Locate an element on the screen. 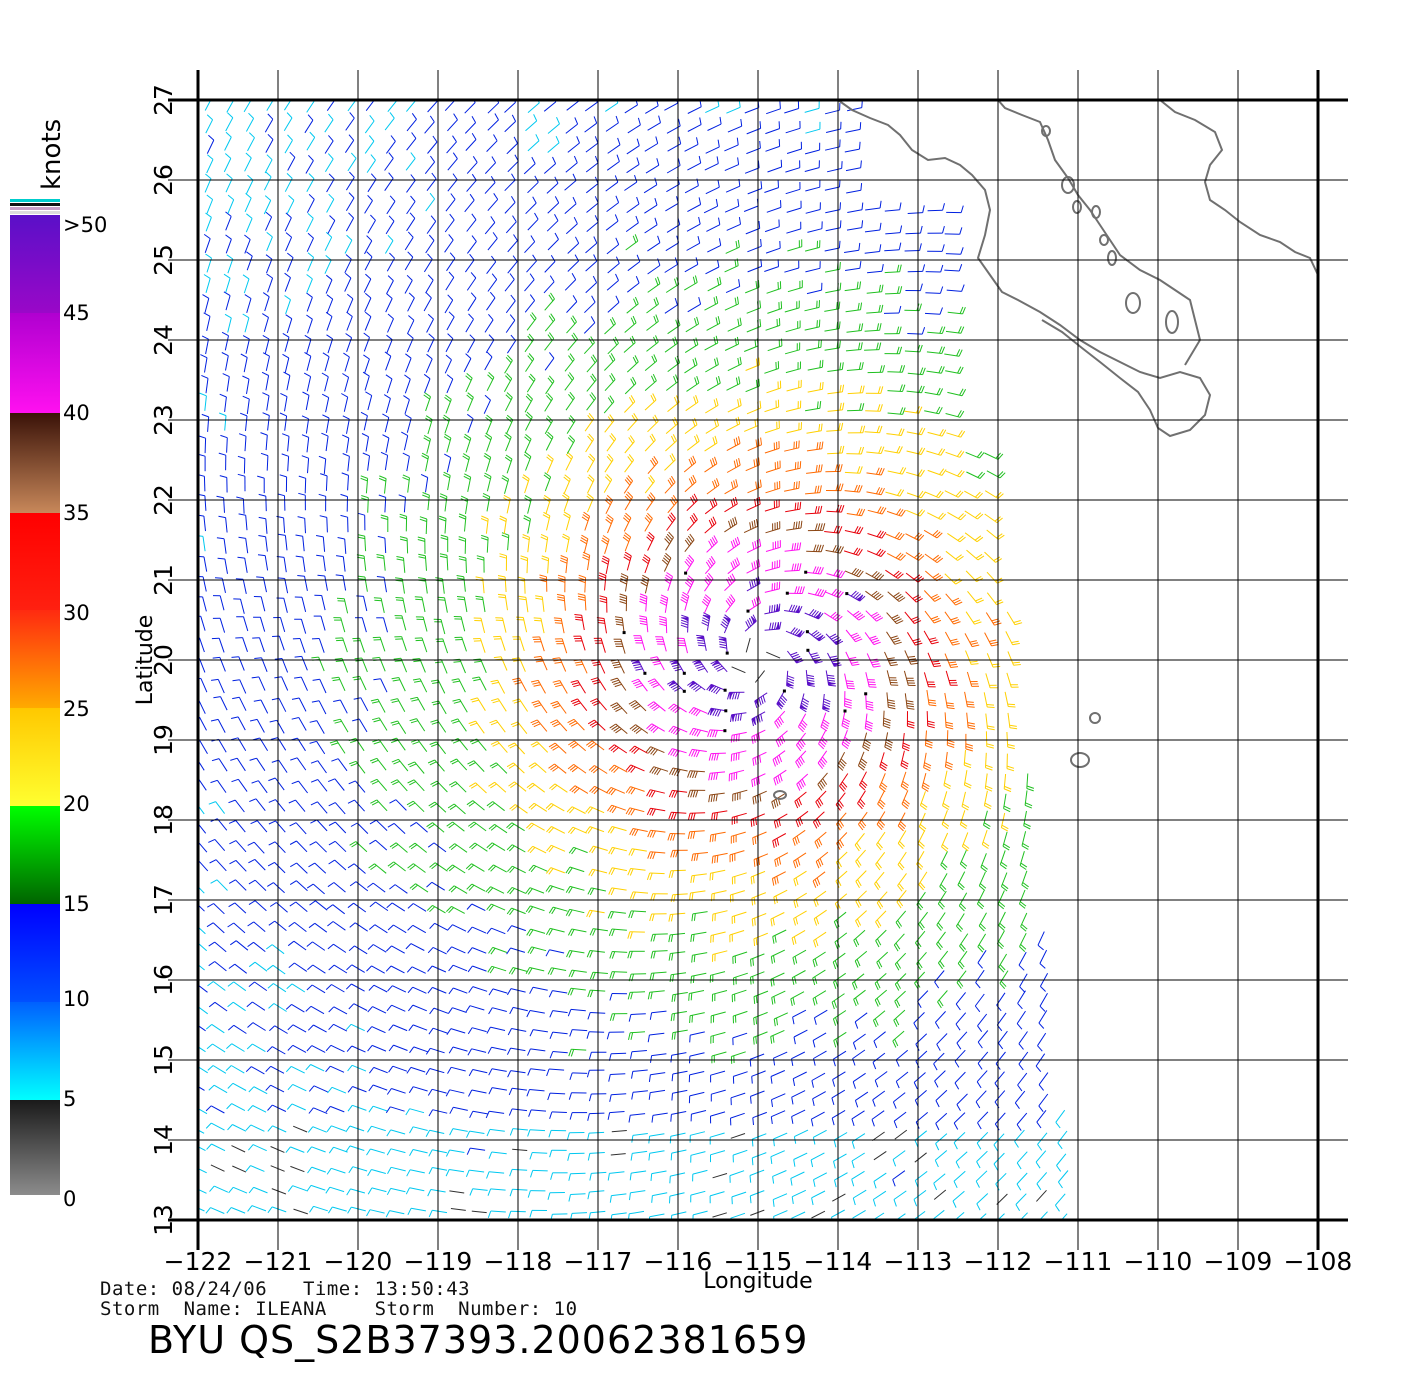 This screenshot has width=1420, height=1400. rain-flag is located at coordinates (866, 694).